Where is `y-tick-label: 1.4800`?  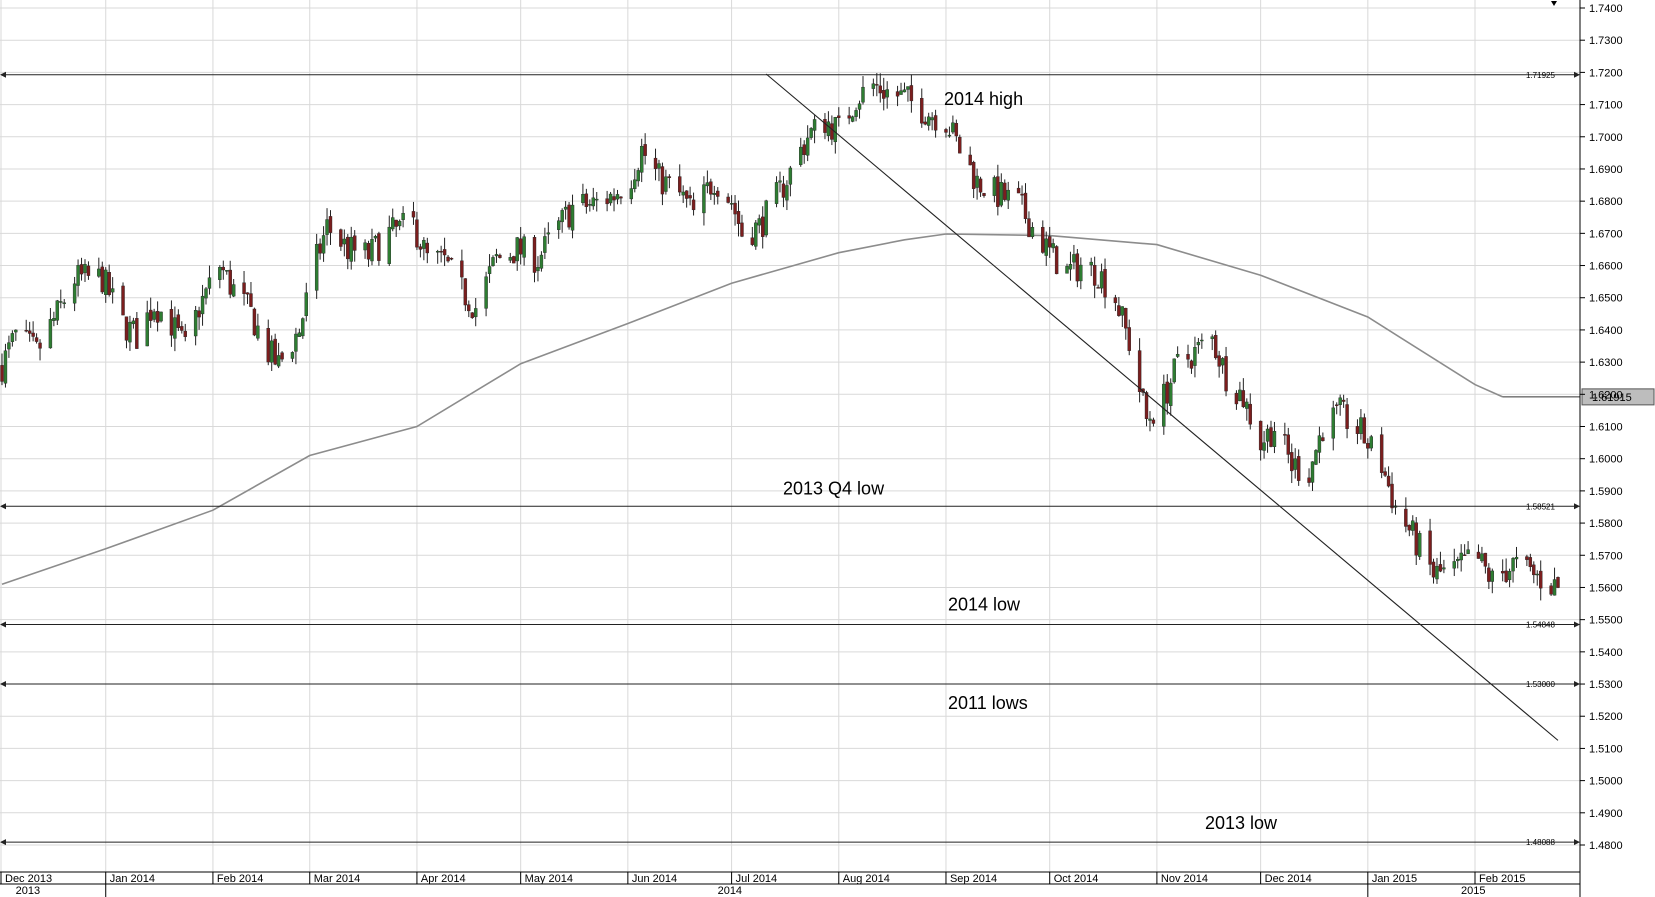 y-tick-label: 1.4800 is located at coordinates (1606, 846).